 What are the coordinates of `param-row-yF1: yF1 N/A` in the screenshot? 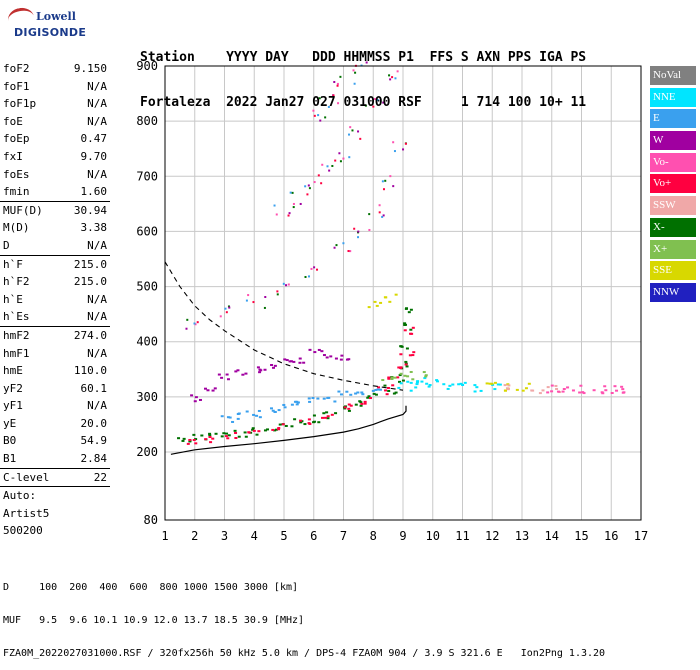 It's located at (55, 406).